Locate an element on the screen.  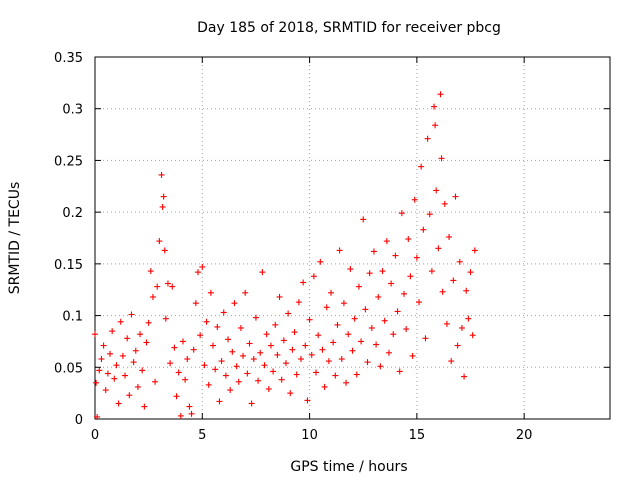
y-tick-label: 0 is located at coordinates (79, 420).